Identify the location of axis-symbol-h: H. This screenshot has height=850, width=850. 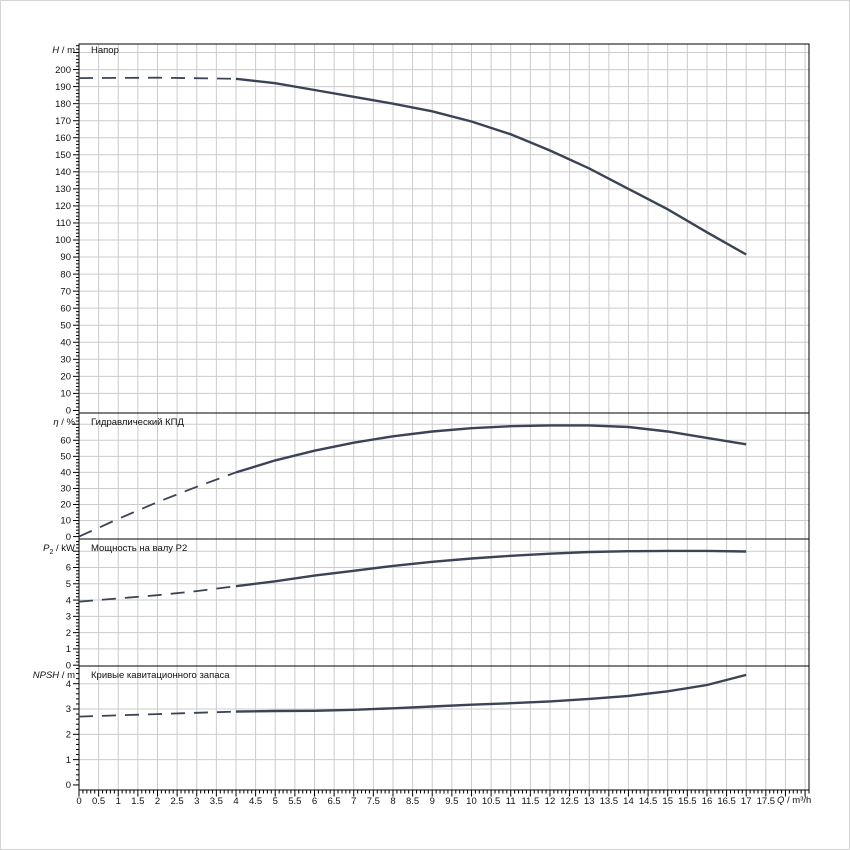
(56, 50).